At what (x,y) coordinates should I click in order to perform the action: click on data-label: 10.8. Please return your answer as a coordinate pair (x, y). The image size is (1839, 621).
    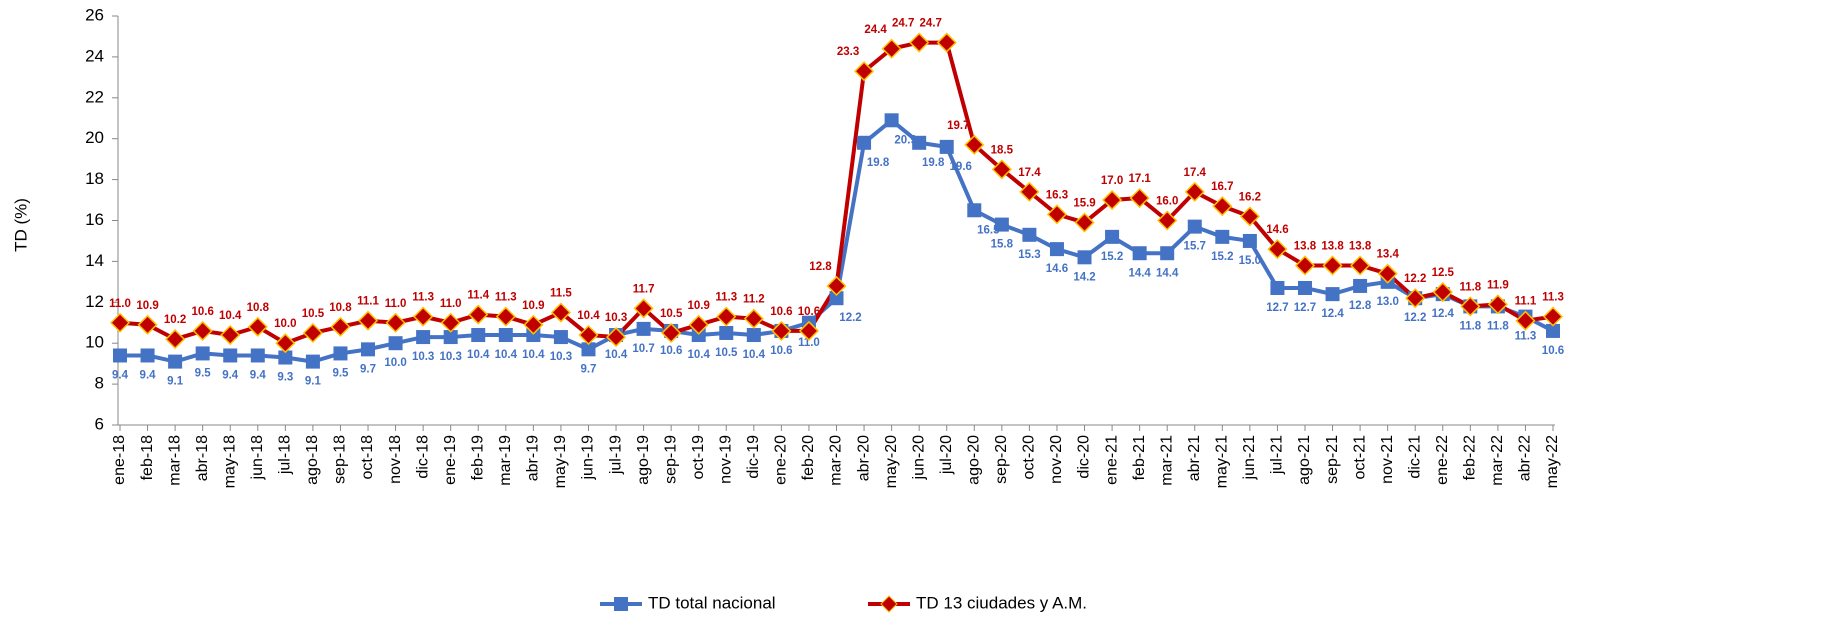
    Looking at the image, I should click on (258, 308).